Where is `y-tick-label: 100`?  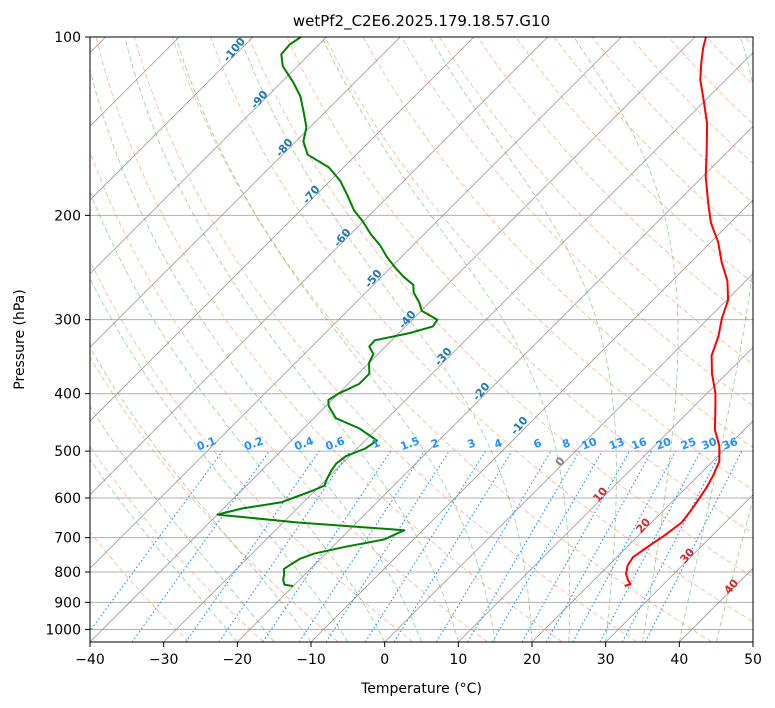 y-tick-label: 100 is located at coordinates (67, 38).